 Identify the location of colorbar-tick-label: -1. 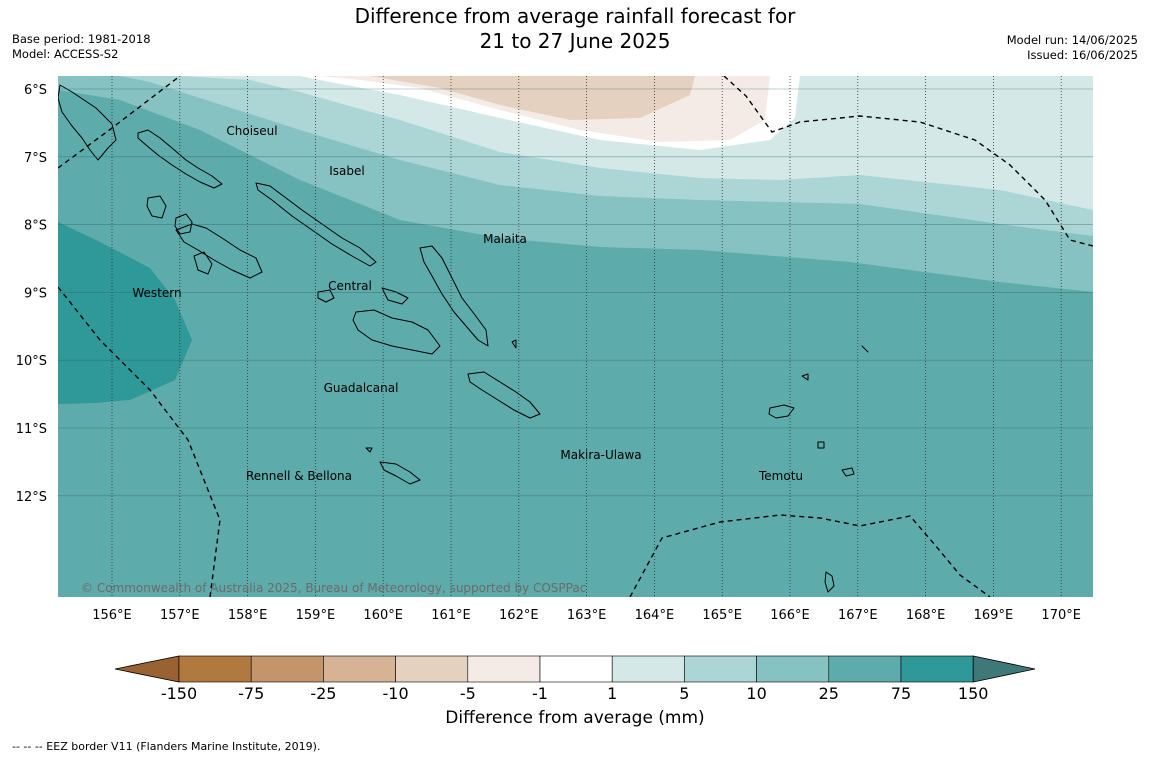
(540, 693).